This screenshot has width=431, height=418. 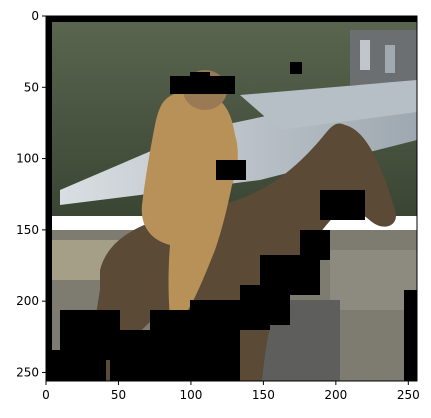 What do you see at coordinates (27, 159) in the screenshot?
I see `y-tick-label: 100` at bounding box center [27, 159].